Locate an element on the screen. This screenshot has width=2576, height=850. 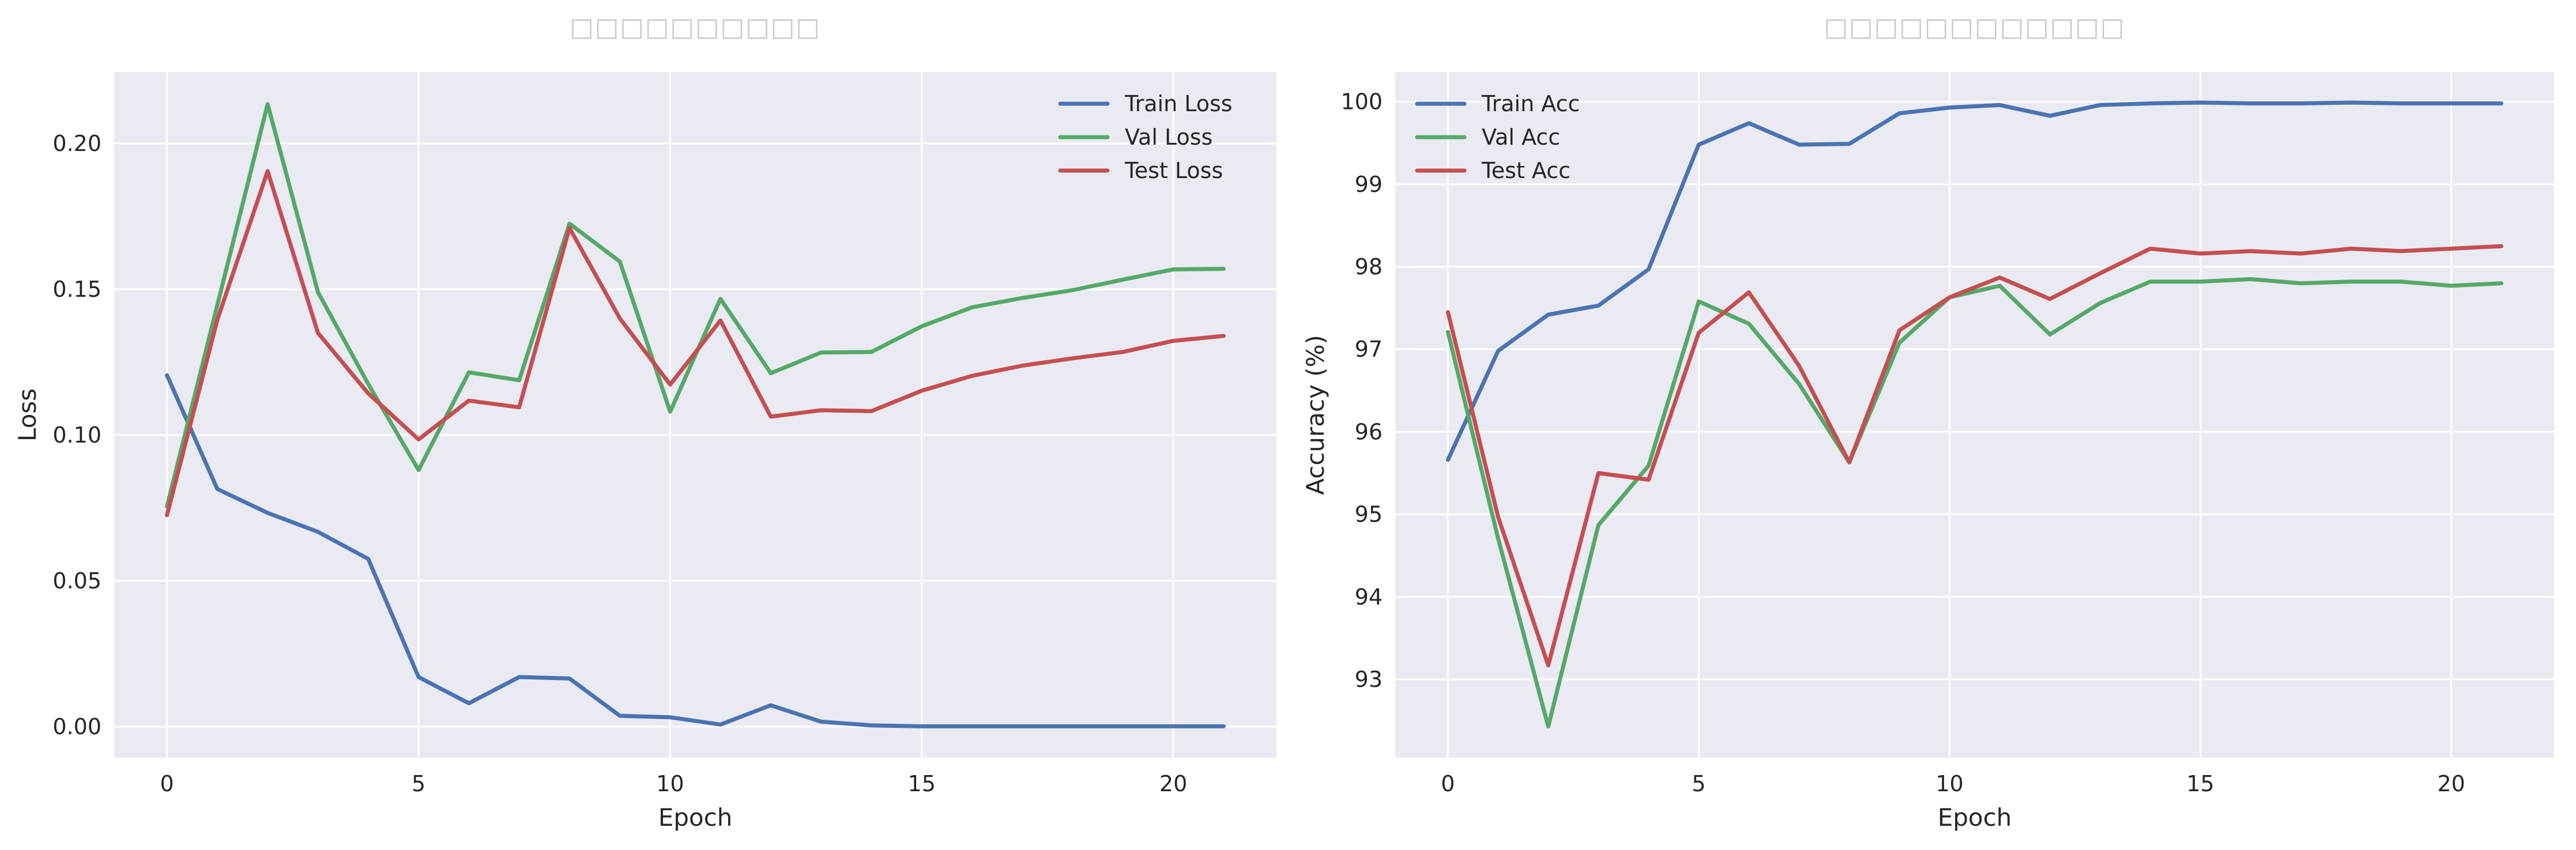
chart-title: □□□□□□□□□□□□ is located at coordinates (1975, 27).